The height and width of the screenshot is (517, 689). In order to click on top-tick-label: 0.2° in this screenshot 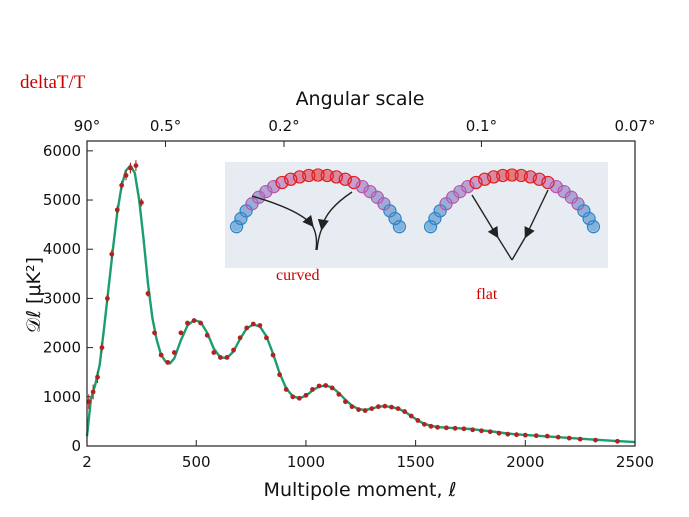, I will do `click(283, 126)`.